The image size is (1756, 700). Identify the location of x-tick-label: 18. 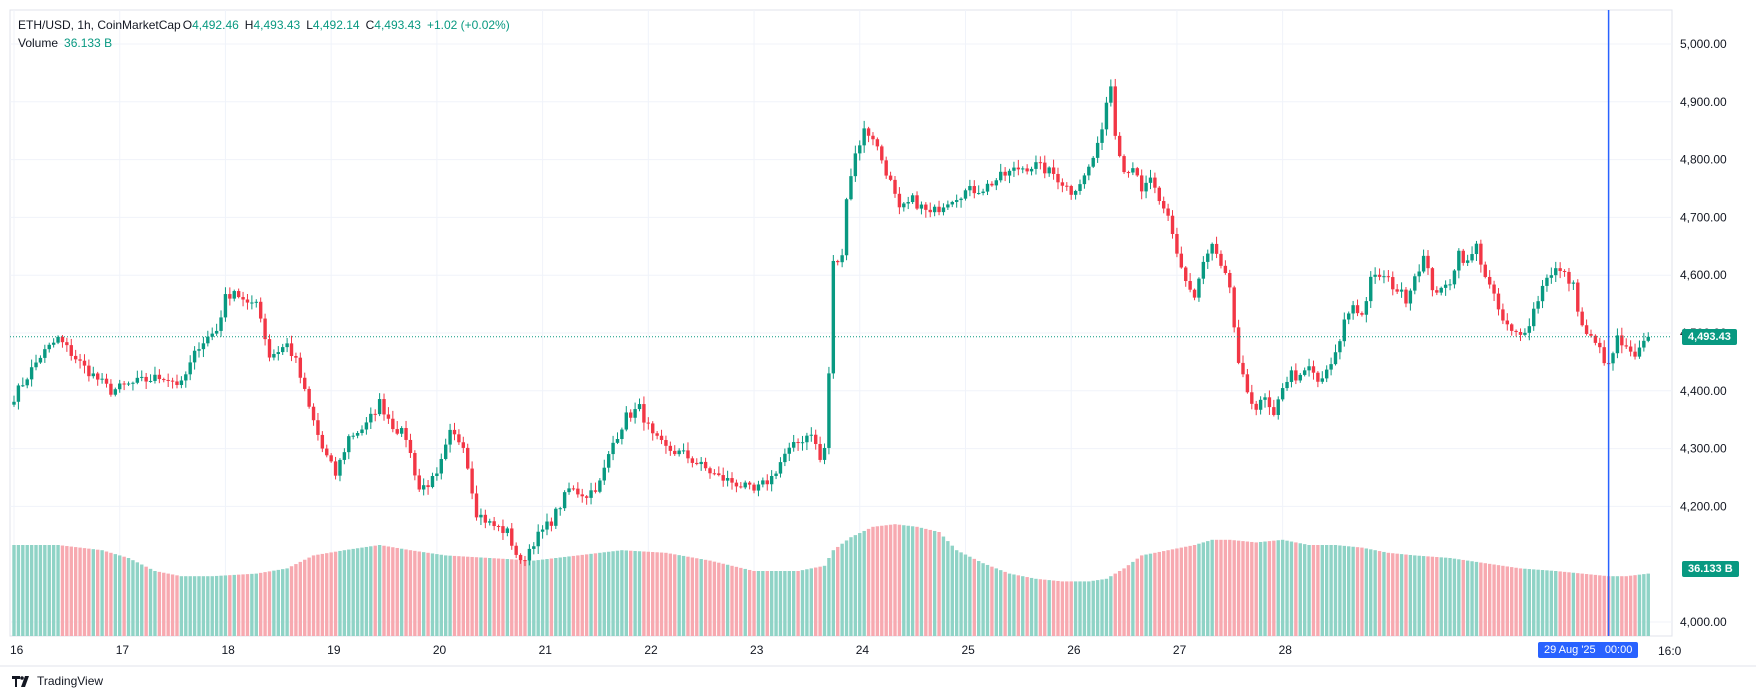
(228, 650).